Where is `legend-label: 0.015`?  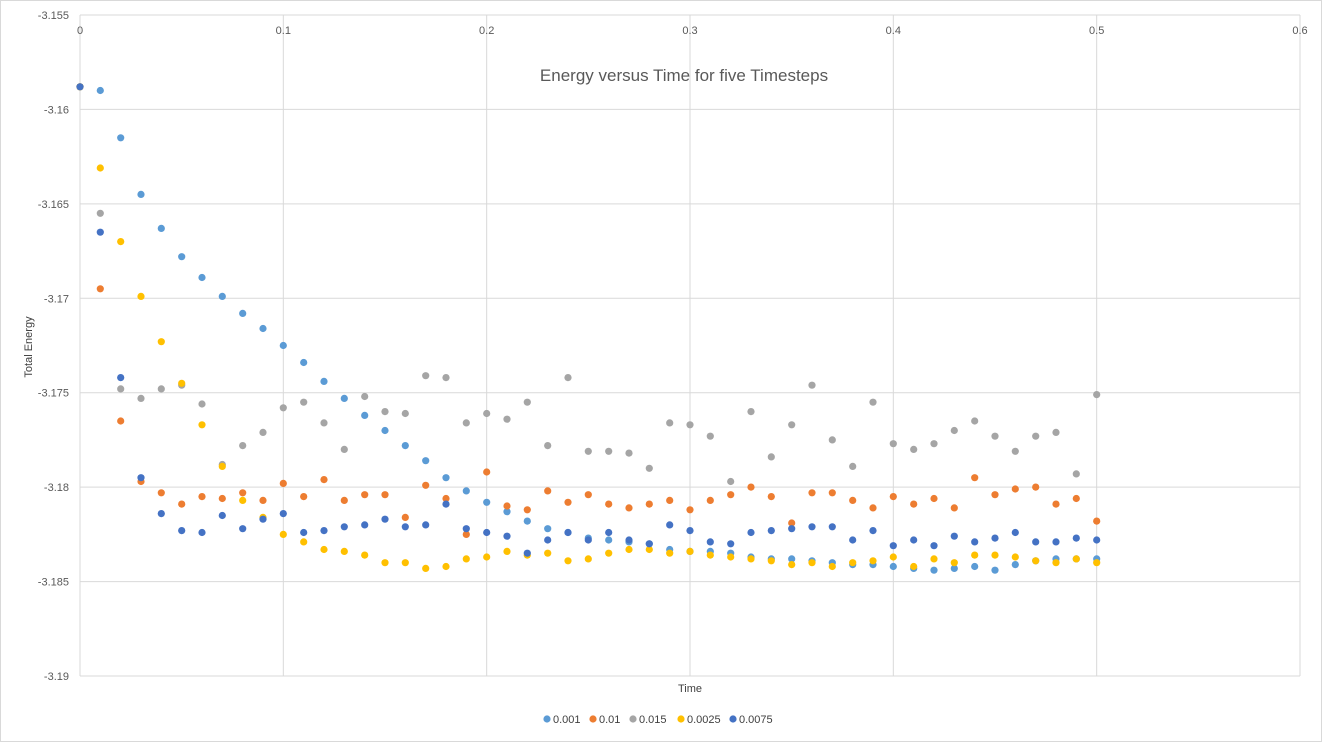
legend-label: 0.015 is located at coordinates (653, 720).